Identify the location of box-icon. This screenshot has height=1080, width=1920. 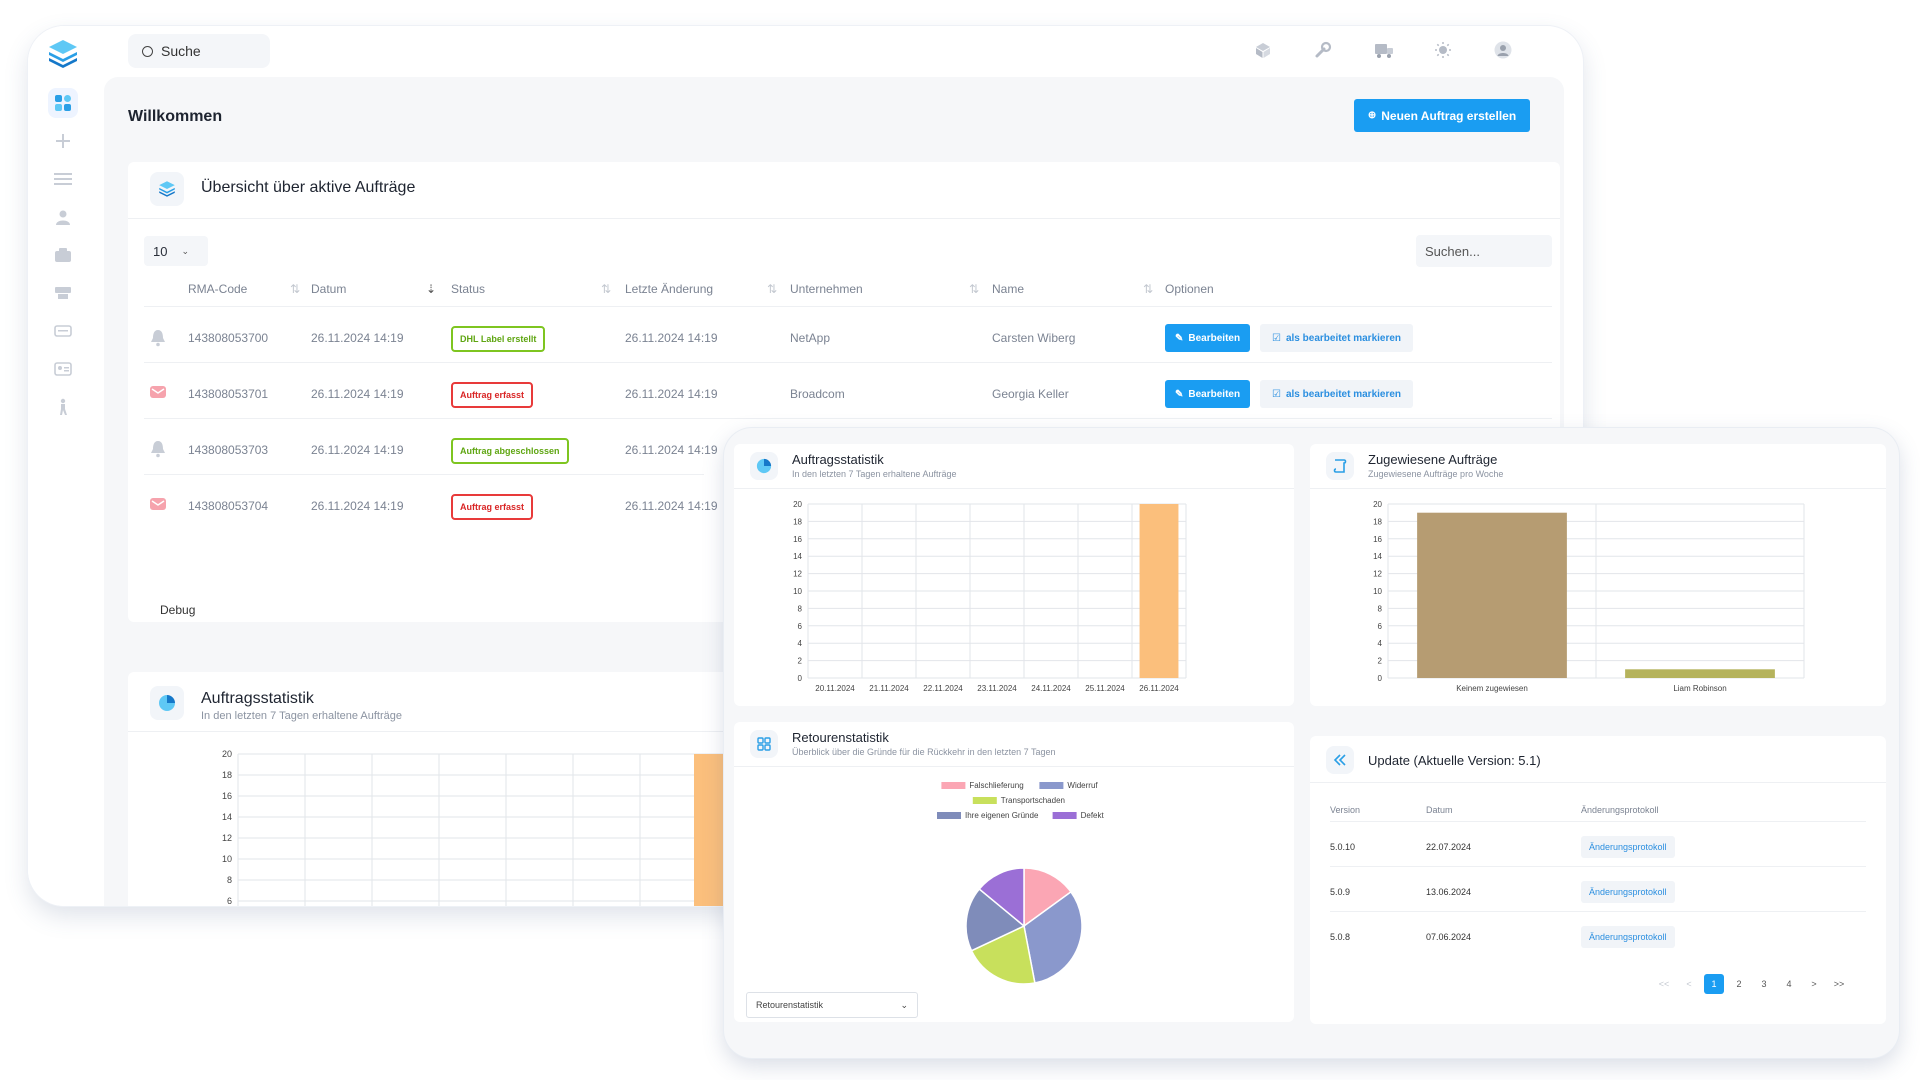
(1263, 52).